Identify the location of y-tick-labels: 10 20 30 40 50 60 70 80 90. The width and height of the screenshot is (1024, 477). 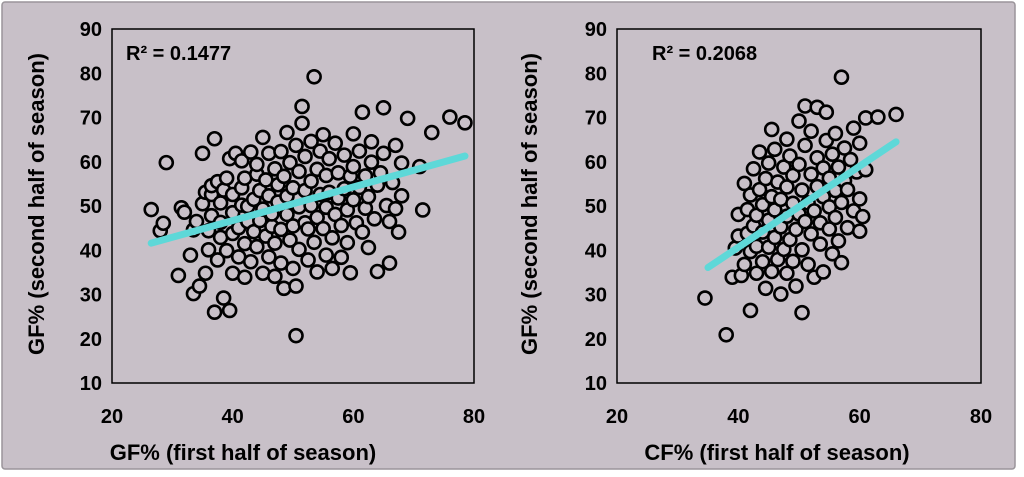
(91, 207).